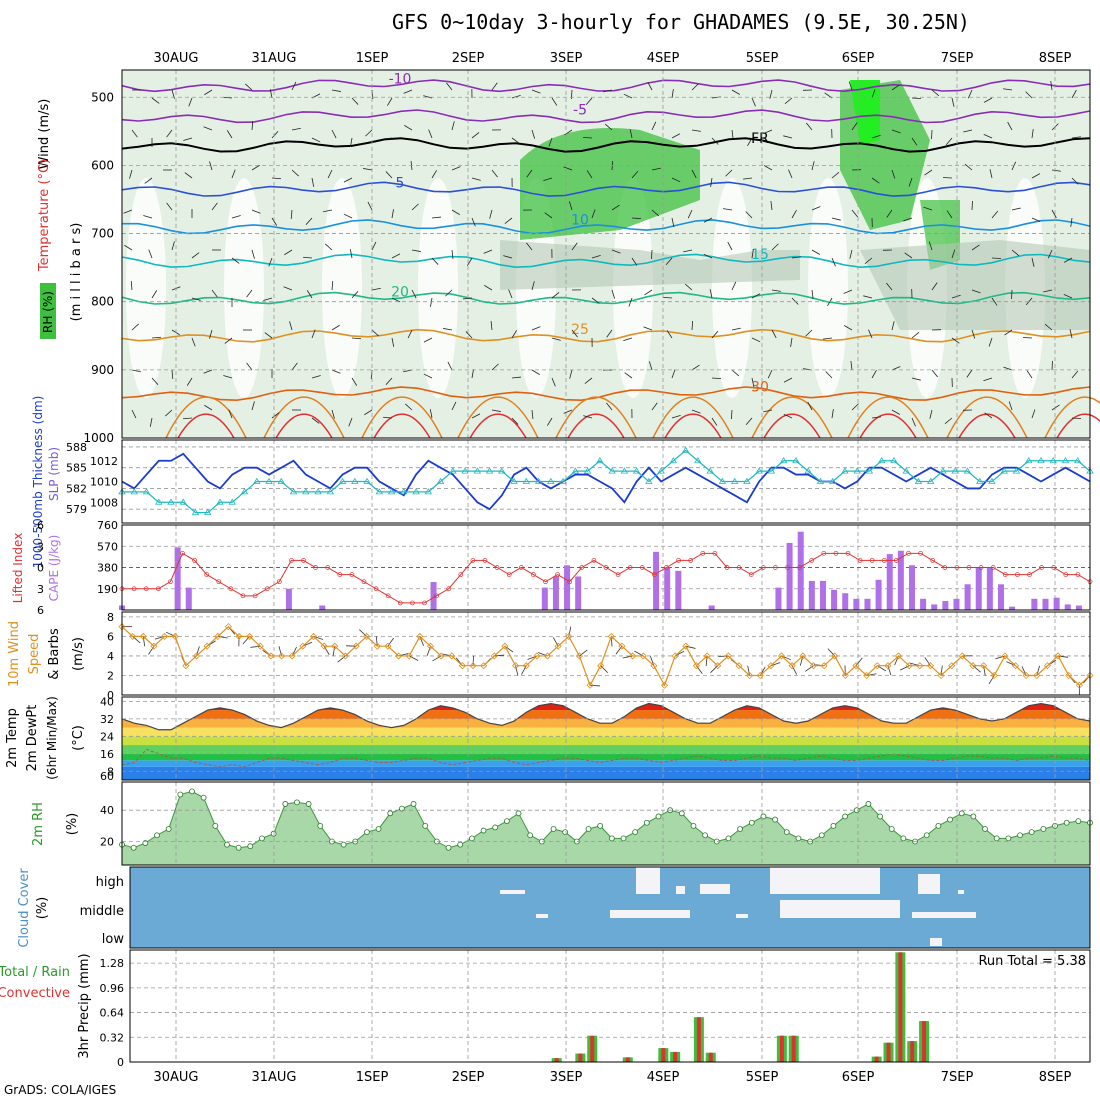 Image resolution: width=1100 pixels, height=1100 pixels. I want to click on wind-tick: 4, so click(110, 656).